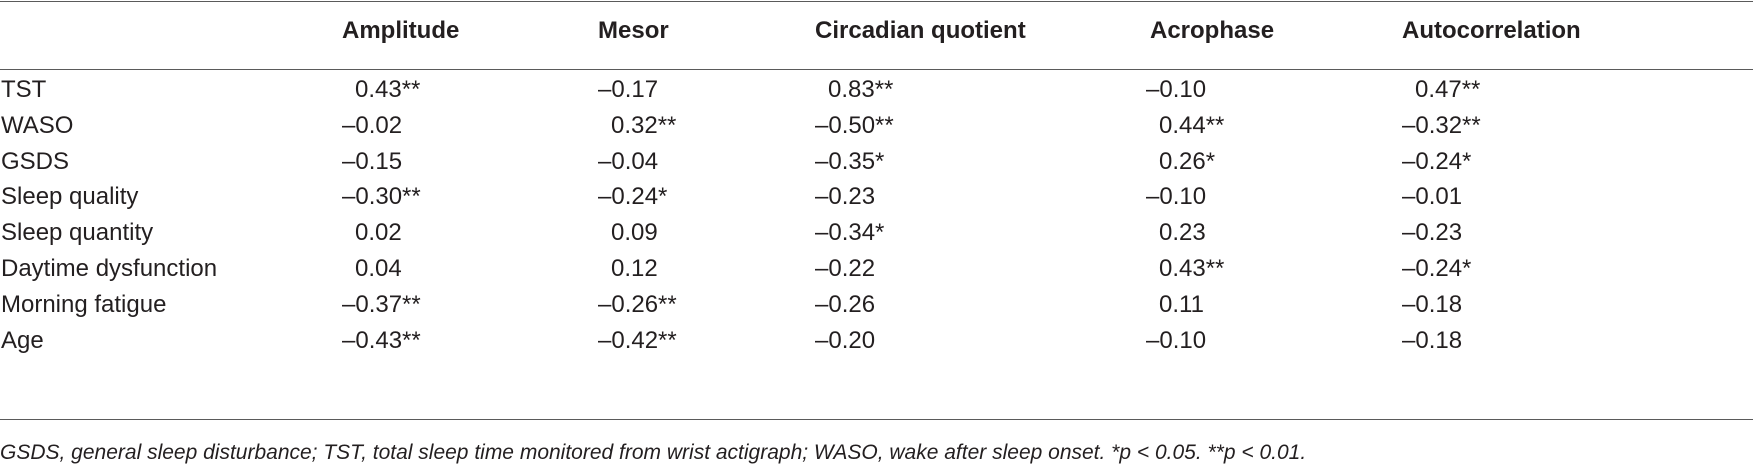 The width and height of the screenshot is (1753, 466). Describe the element at coordinates (381, 304) in the screenshot. I see `cell-amplitude: –0.37**` at that location.